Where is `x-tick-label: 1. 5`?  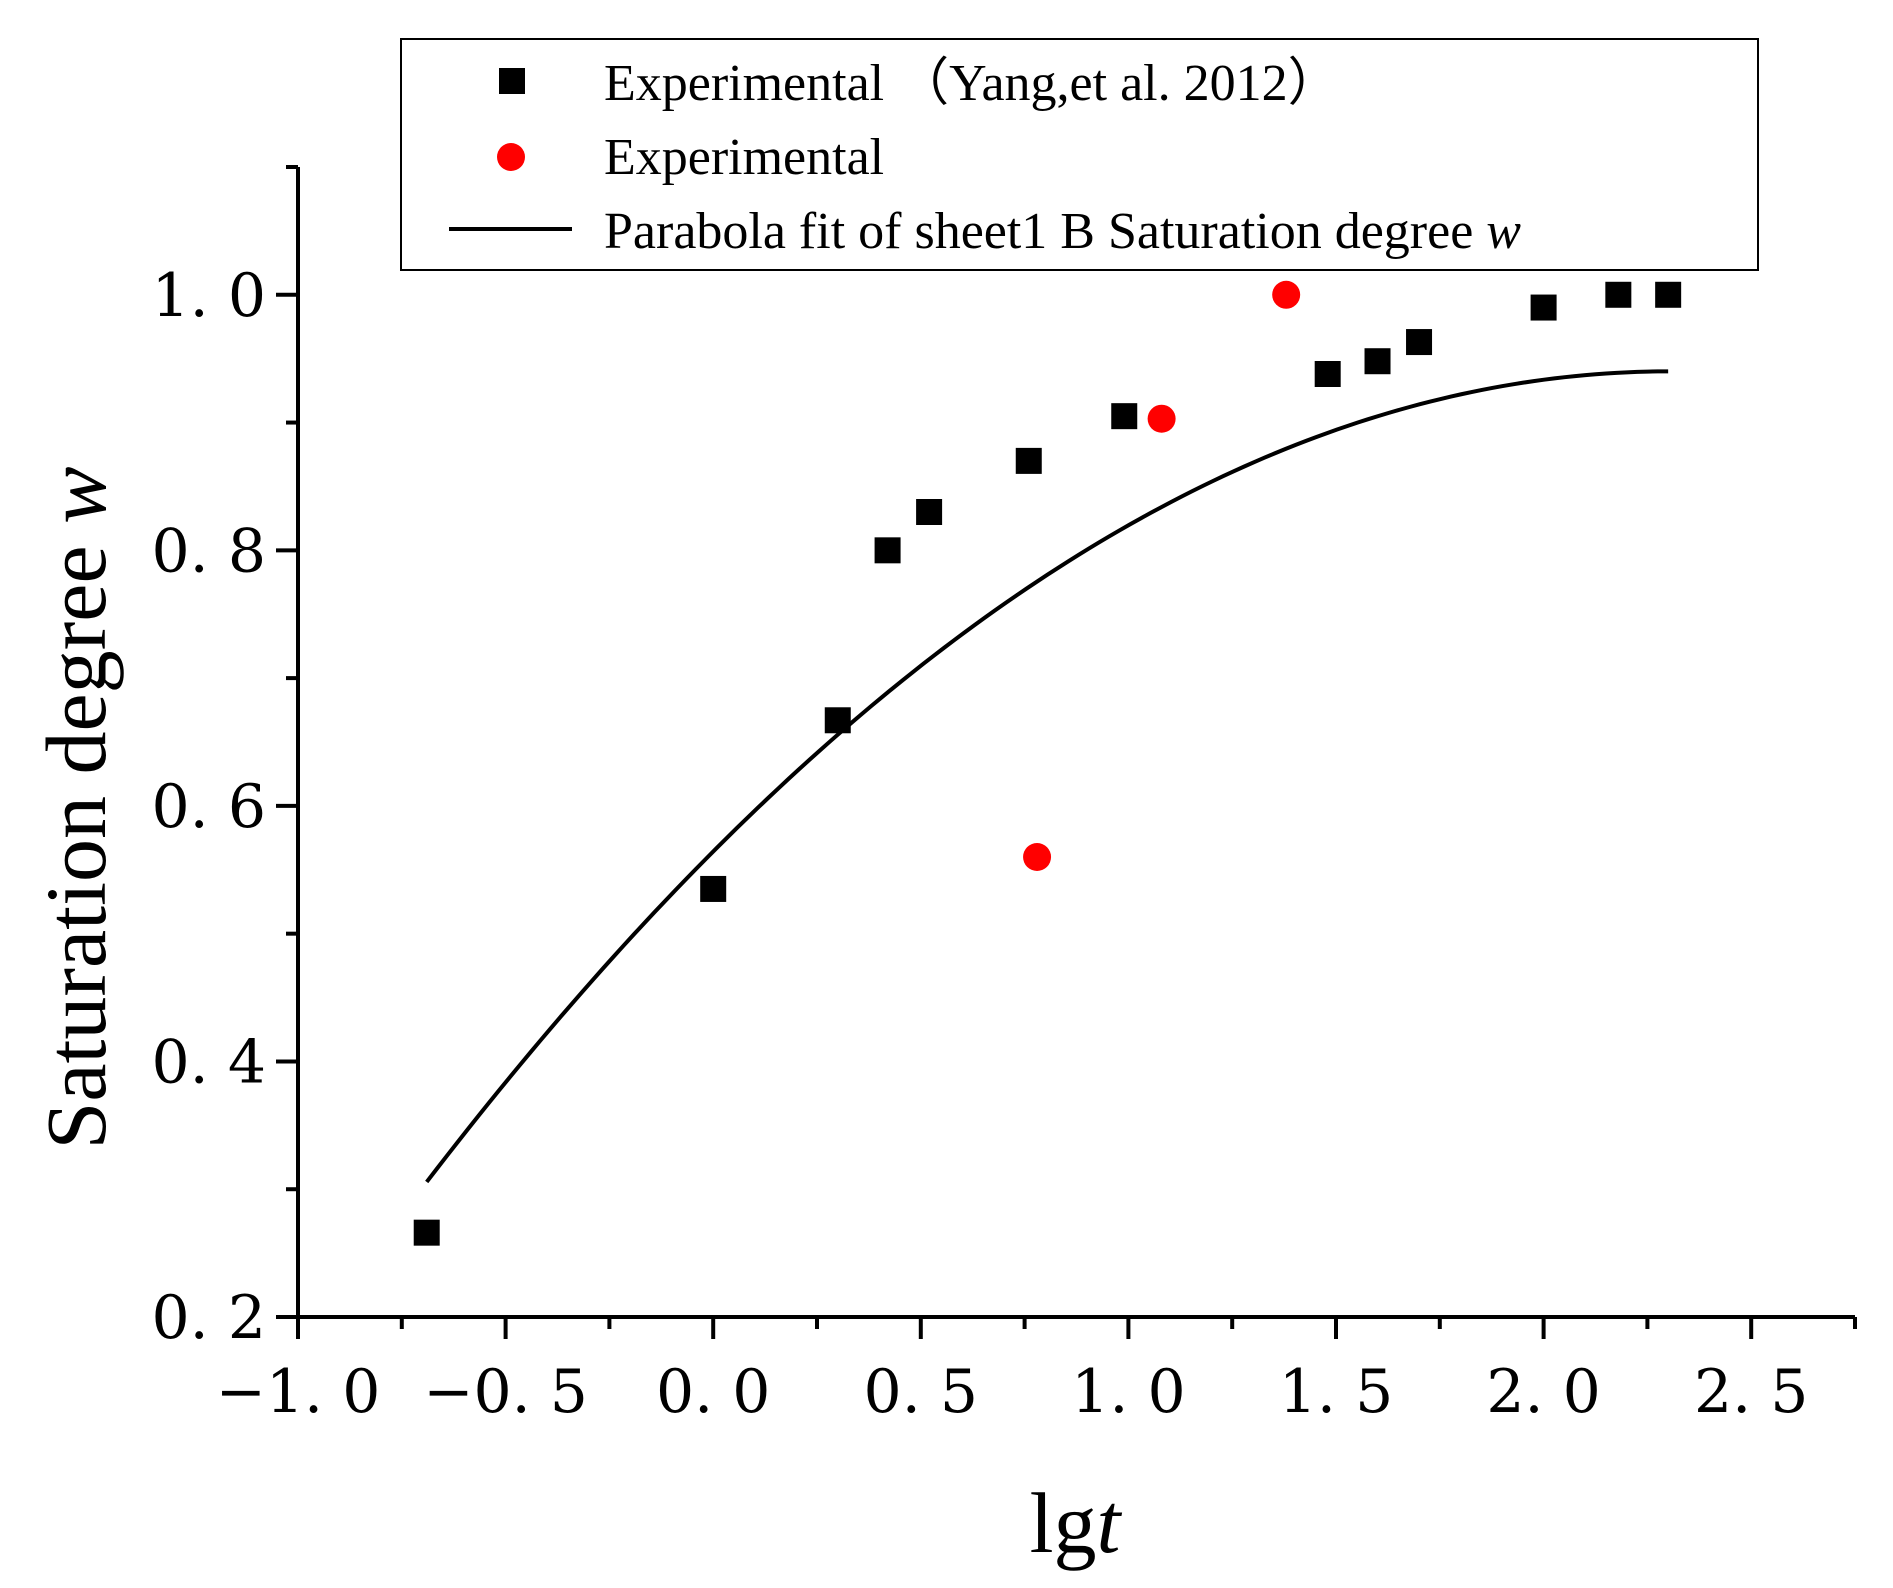
x-tick-label: 1. 5 is located at coordinates (1336, 1392).